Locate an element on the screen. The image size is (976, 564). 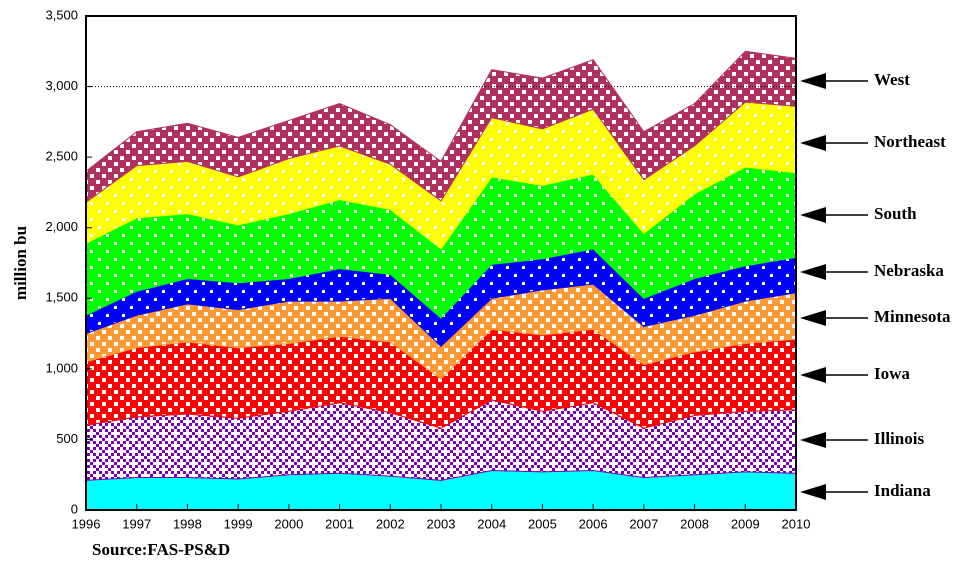
source-note: Source:FAS-PS&D is located at coordinates (161, 549).